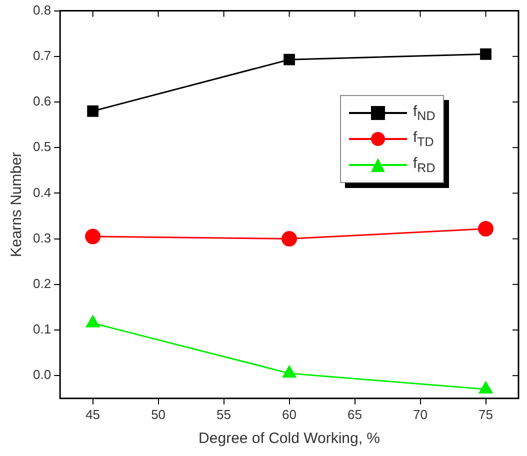  Describe the element at coordinates (42, 55) in the screenshot. I see `y-tick-label: 0.7` at that location.